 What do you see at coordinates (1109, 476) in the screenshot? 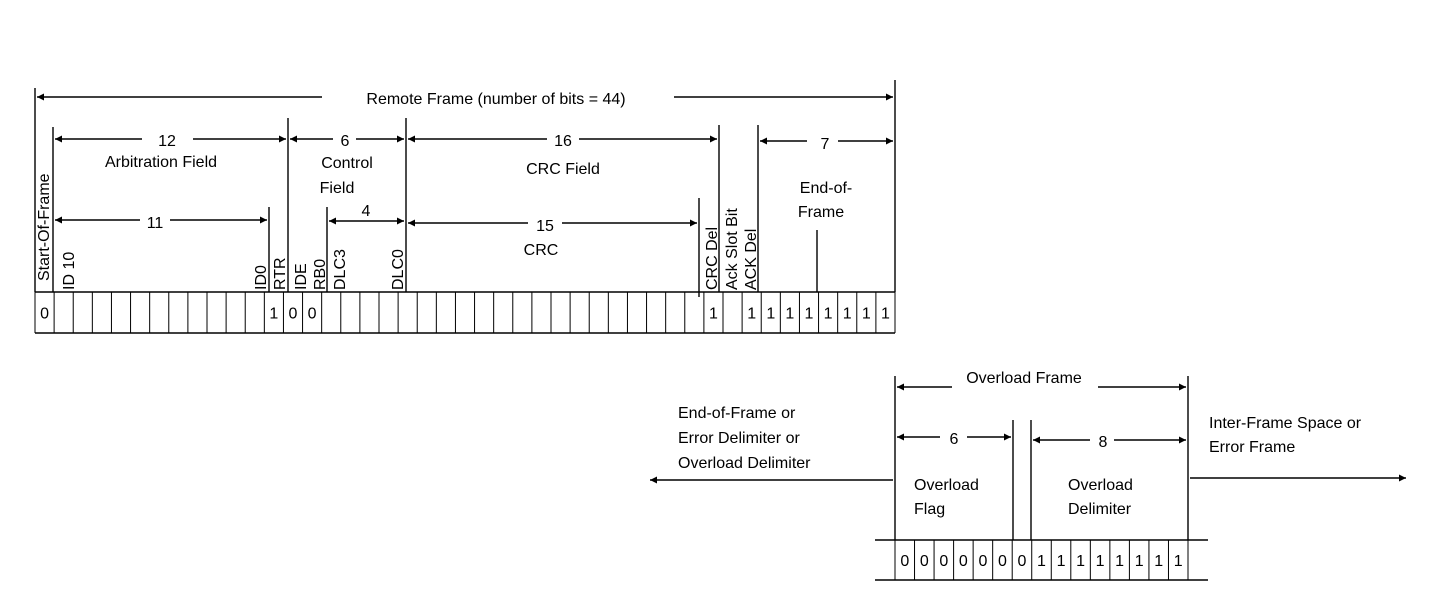
I see `overload-delimiter: 8 Overload Delimiter` at bounding box center [1109, 476].